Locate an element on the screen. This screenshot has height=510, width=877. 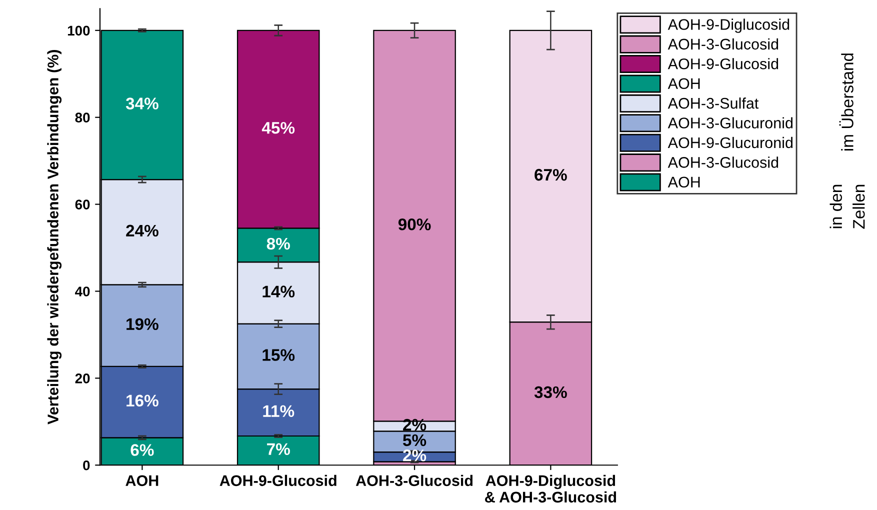
y-tick-label: 40 is located at coordinates (82, 291).